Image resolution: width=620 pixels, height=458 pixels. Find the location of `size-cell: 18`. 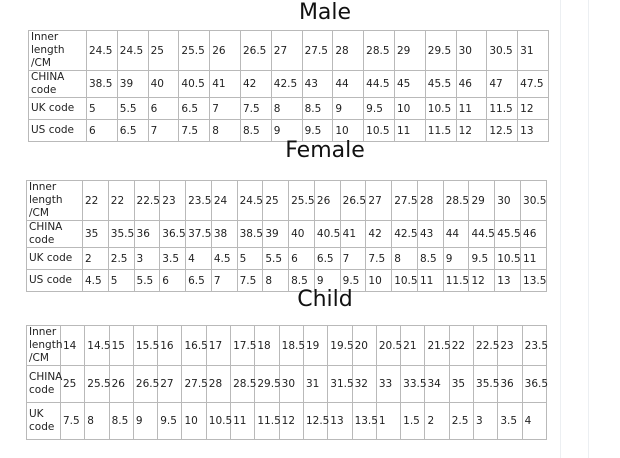

size-cell: 18 is located at coordinates (267, 345).